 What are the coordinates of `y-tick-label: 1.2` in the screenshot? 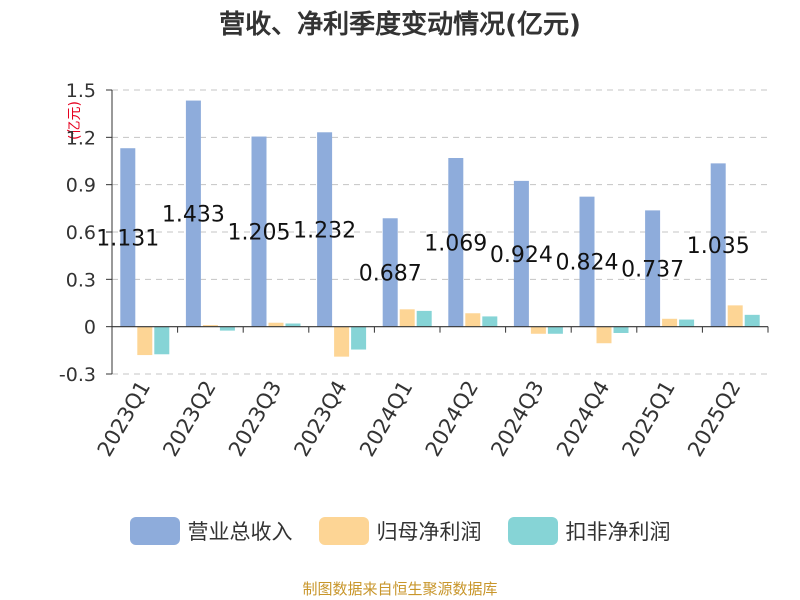 It's located at (81, 138).